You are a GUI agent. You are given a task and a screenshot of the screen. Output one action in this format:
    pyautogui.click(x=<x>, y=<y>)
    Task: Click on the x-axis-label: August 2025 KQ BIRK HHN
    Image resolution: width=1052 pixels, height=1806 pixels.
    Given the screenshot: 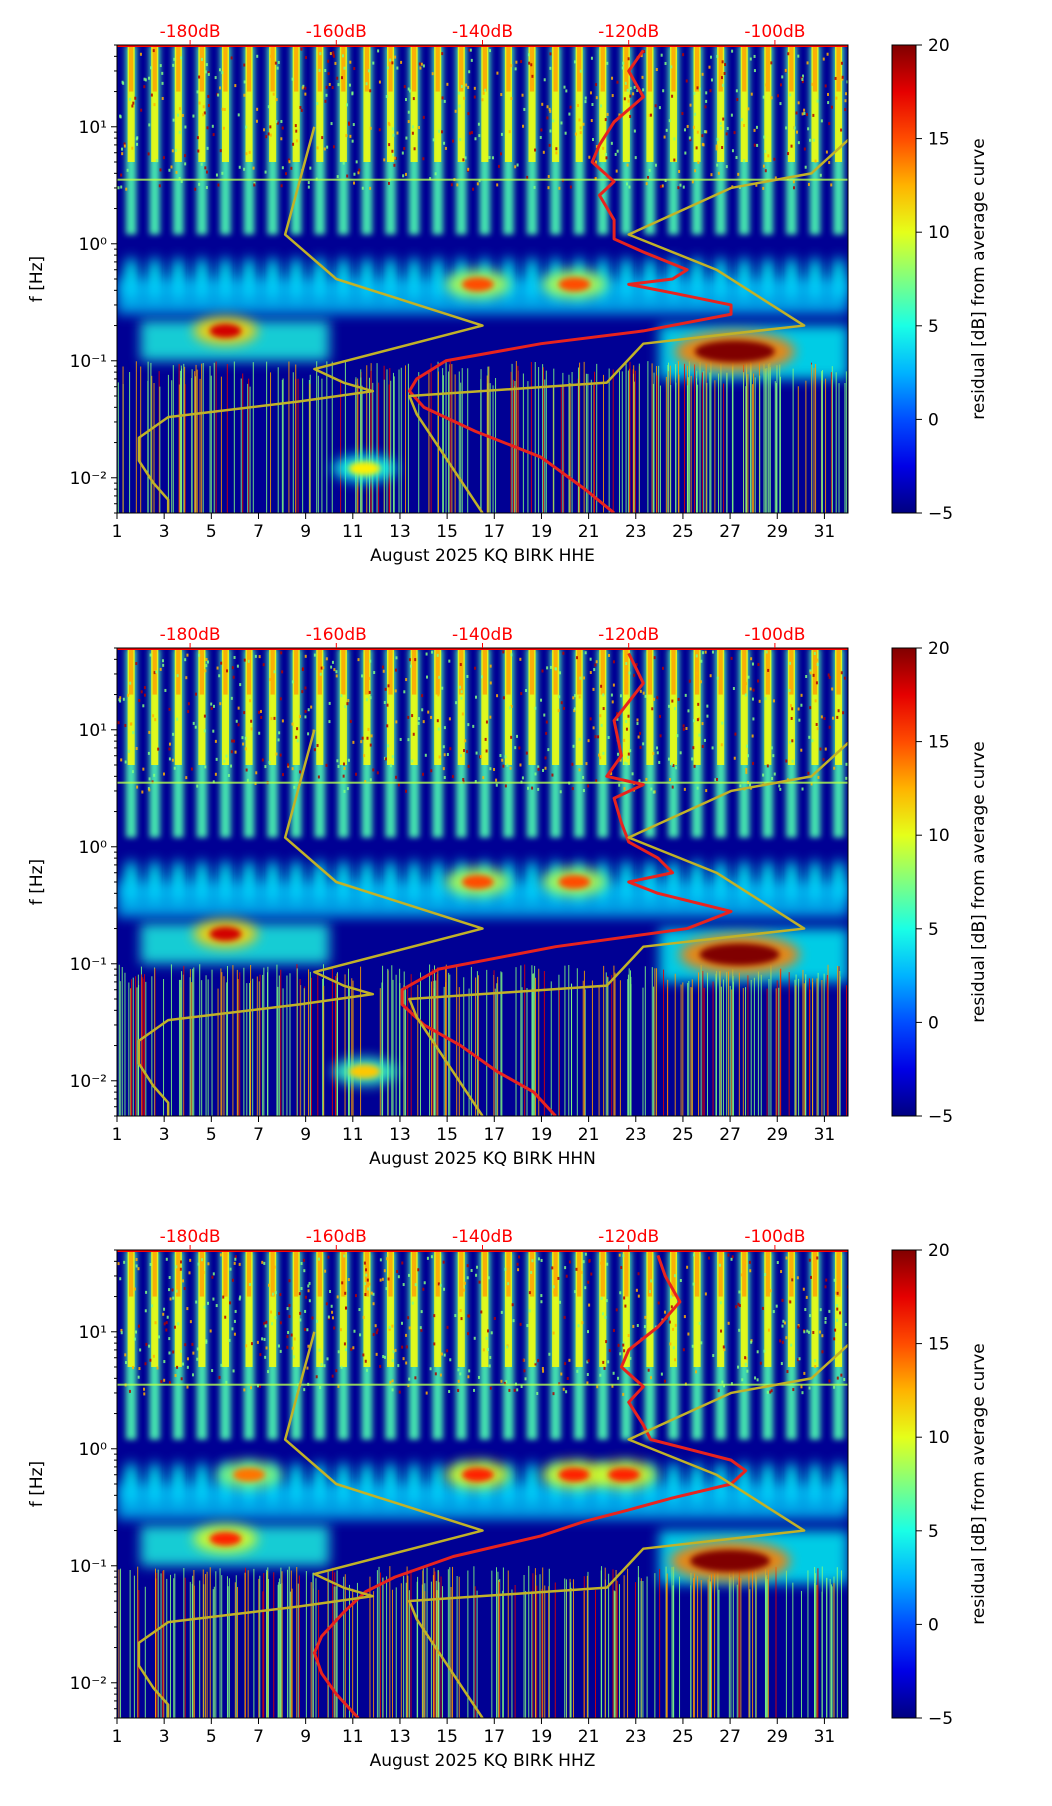 What is the action you would take?
    pyautogui.click(x=482, y=1159)
    